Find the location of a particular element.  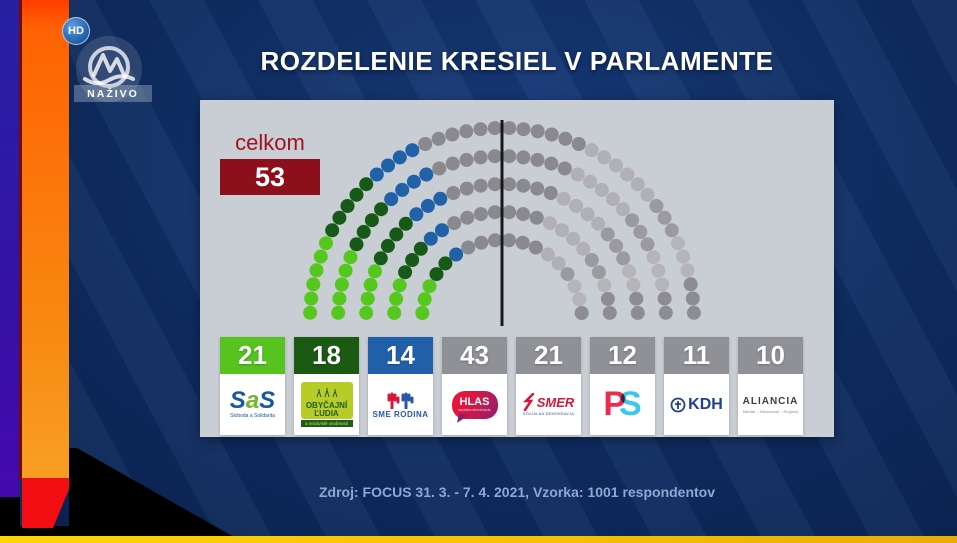

olano-logo: OBYČAJNÍ ĽUDIA a nezávislé osobnosti is located at coordinates (326, 404).